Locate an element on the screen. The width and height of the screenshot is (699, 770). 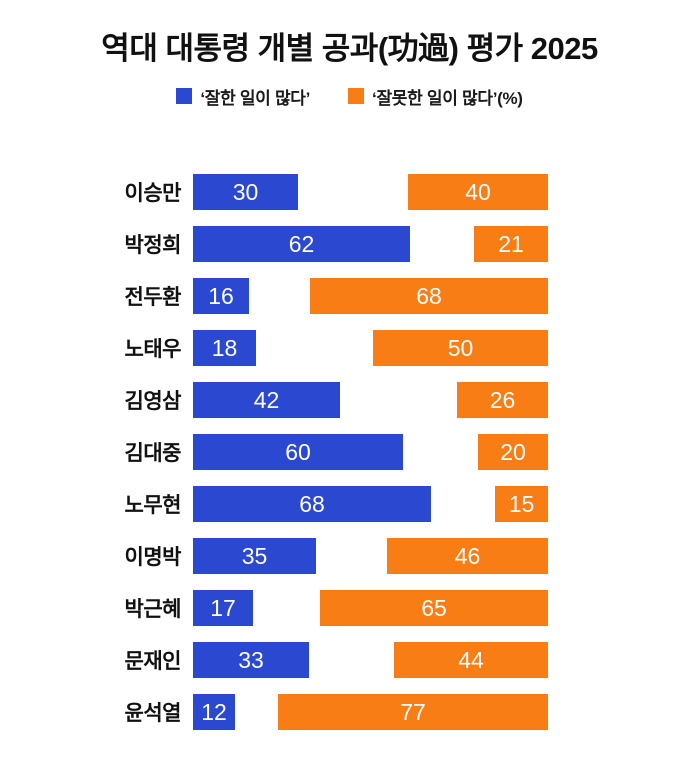
bar-value-label: 44 is located at coordinates (471, 659).